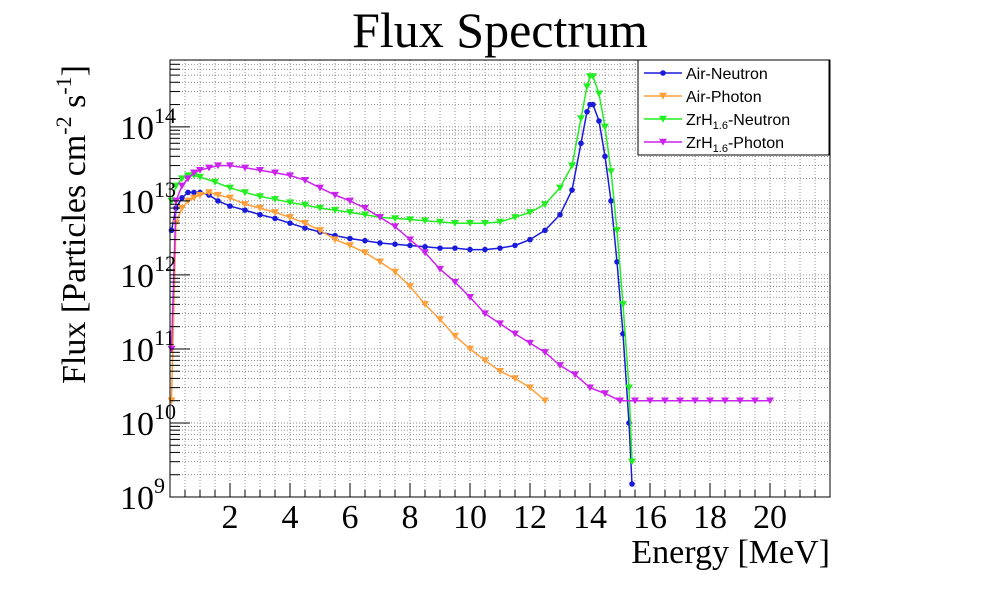 Image resolution: width=1000 pixels, height=600 pixels. Describe the element at coordinates (148, 421) in the screenshot. I see `y-tick-label: 1010` at that location.